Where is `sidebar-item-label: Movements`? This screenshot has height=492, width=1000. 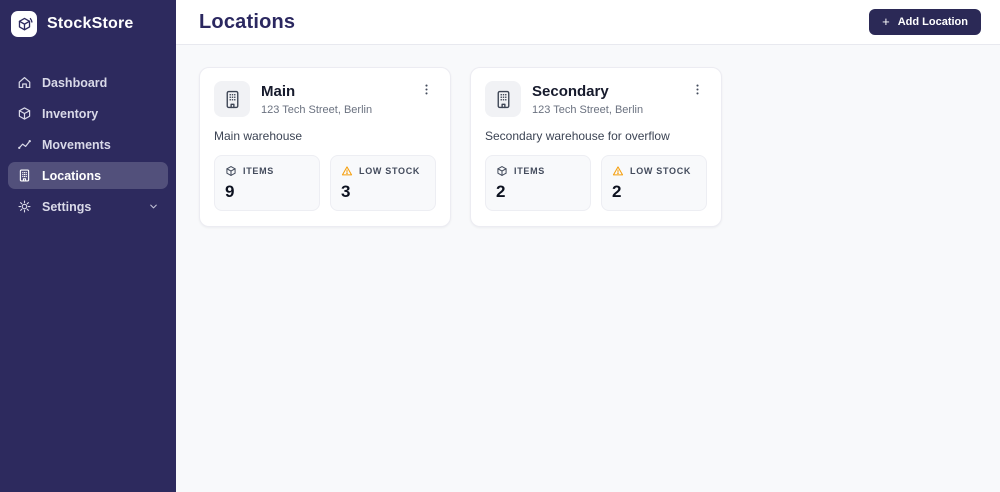
sidebar-item-label: Movements is located at coordinates (76, 144).